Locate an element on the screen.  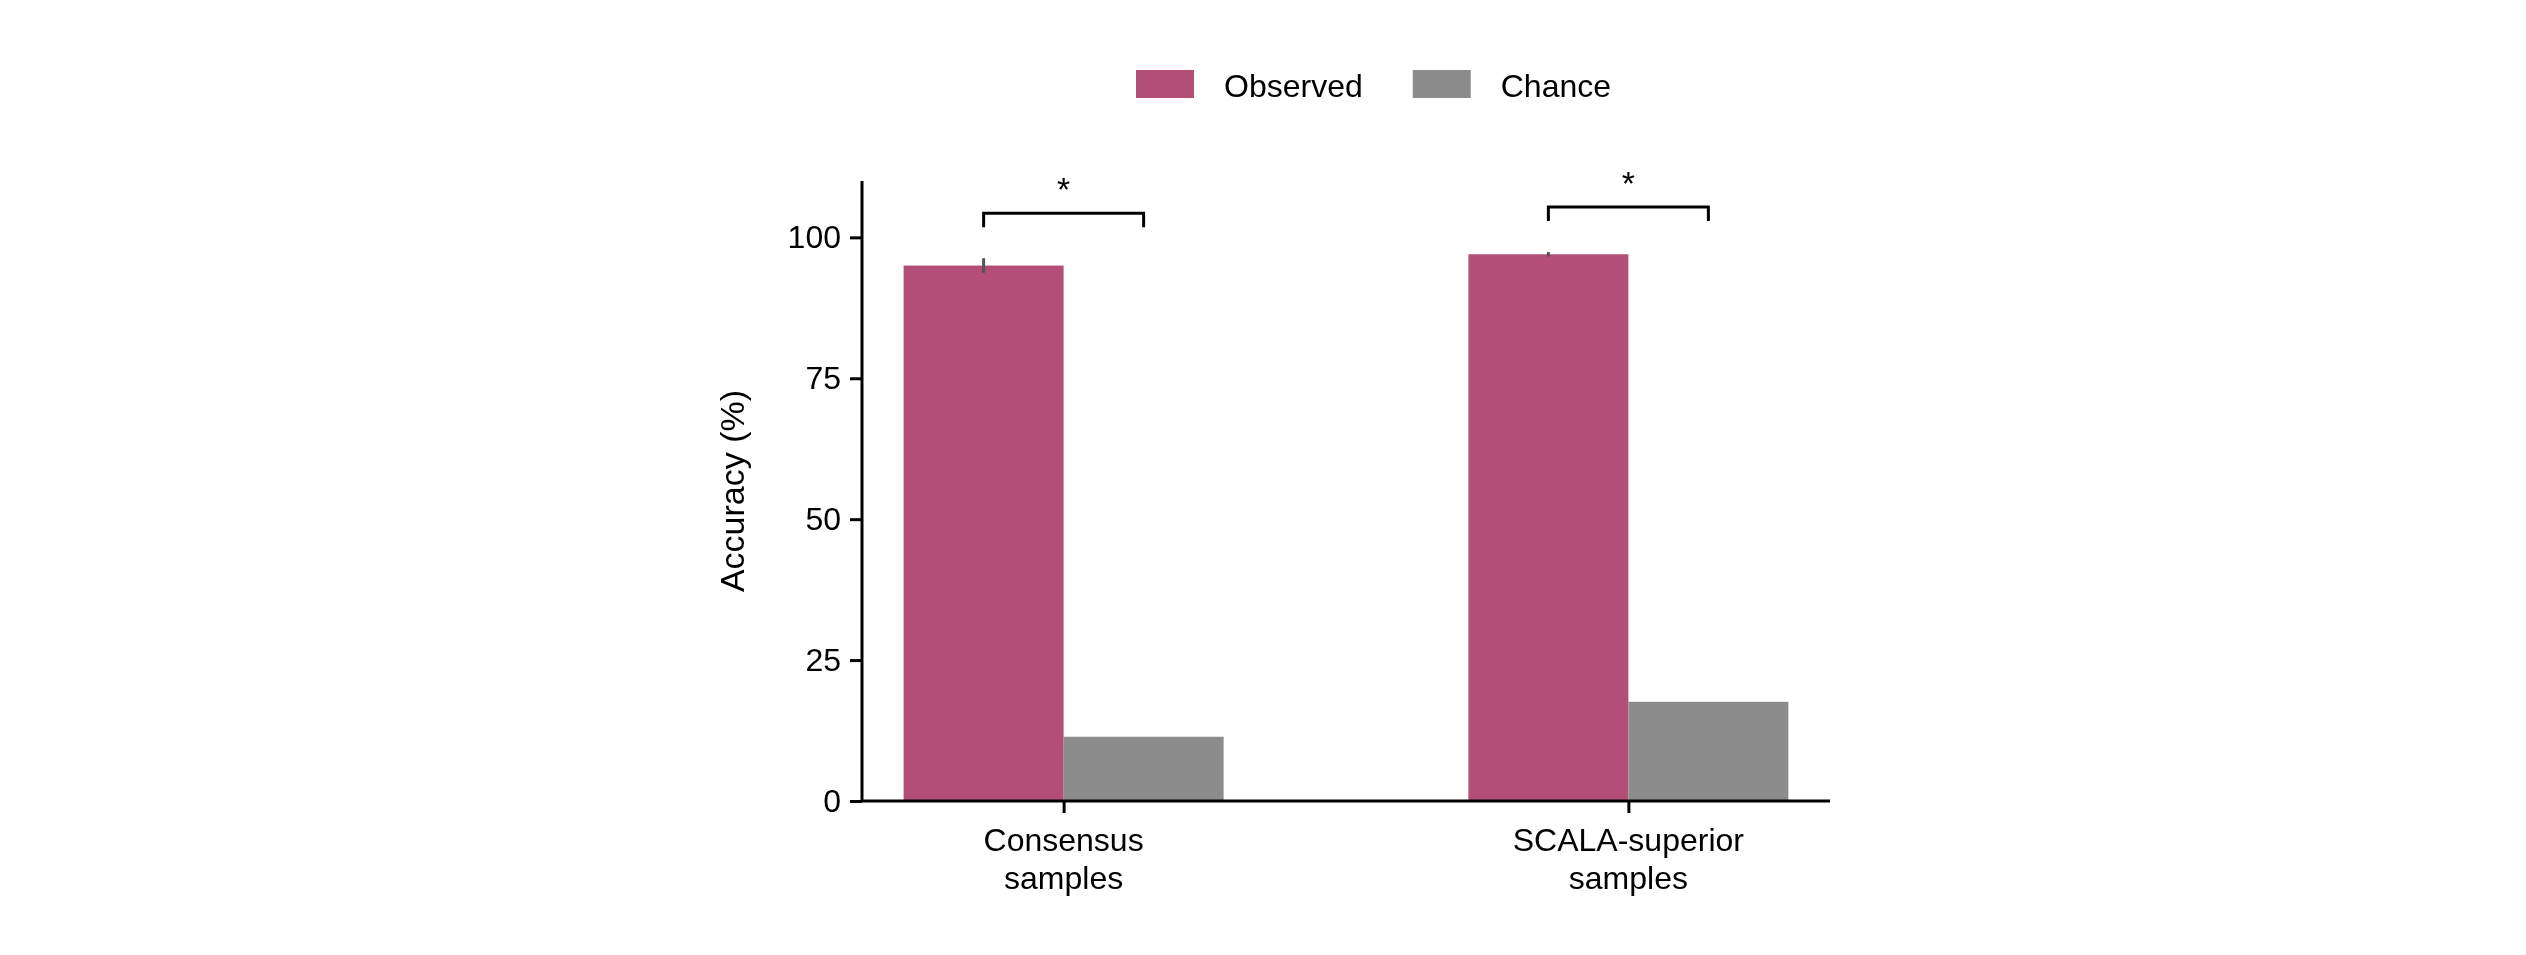
legend-label: Chance is located at coordinates (1556, 86).